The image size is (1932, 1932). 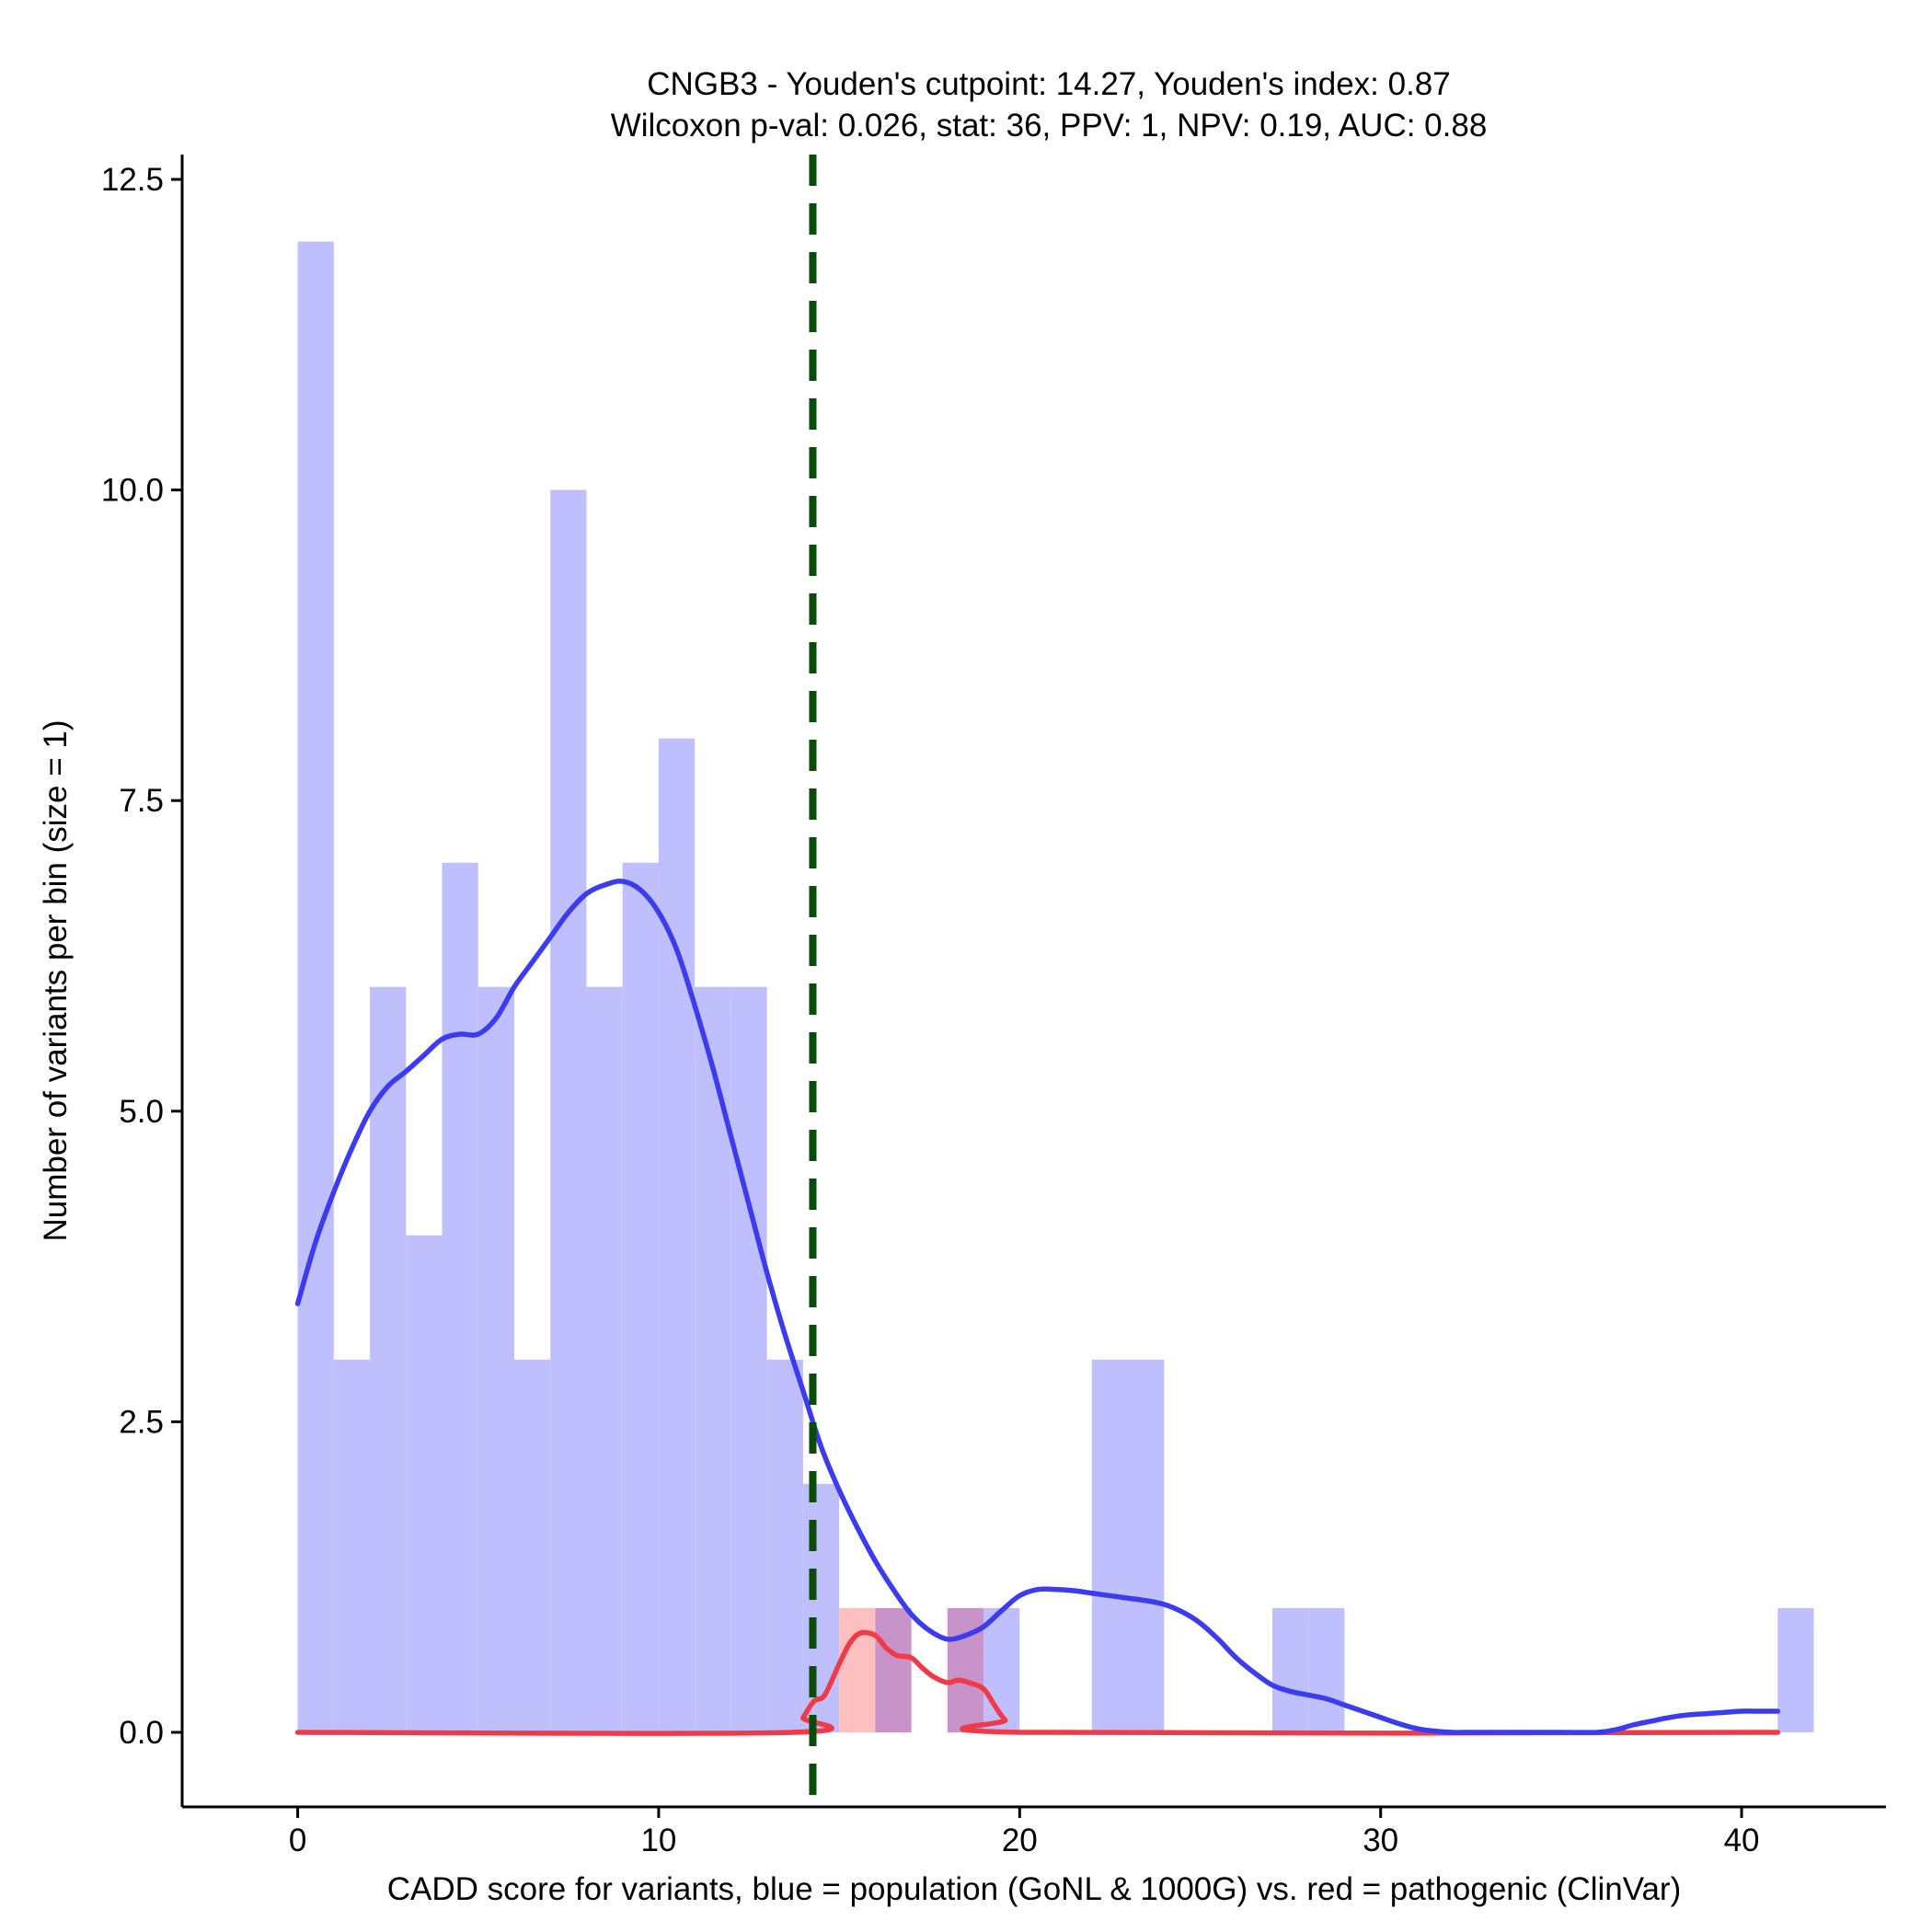 I want to click on y-tick-label-4: 10.0, so click(x=132, y=491).